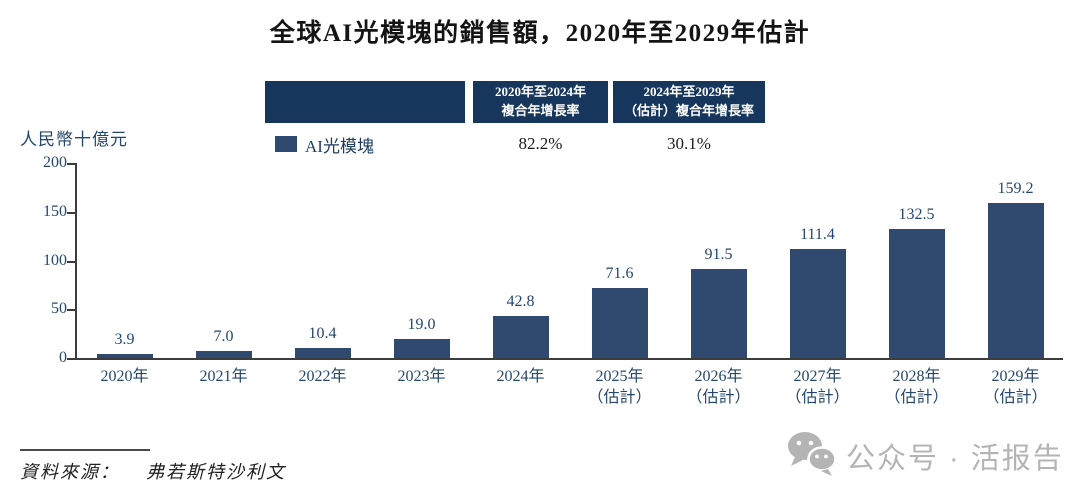 The width and height of the screenshot is (1080, 495). Describe the element at coordinates (55, 260) in the screenshot. I see `y-tick-label: 100` at that location.